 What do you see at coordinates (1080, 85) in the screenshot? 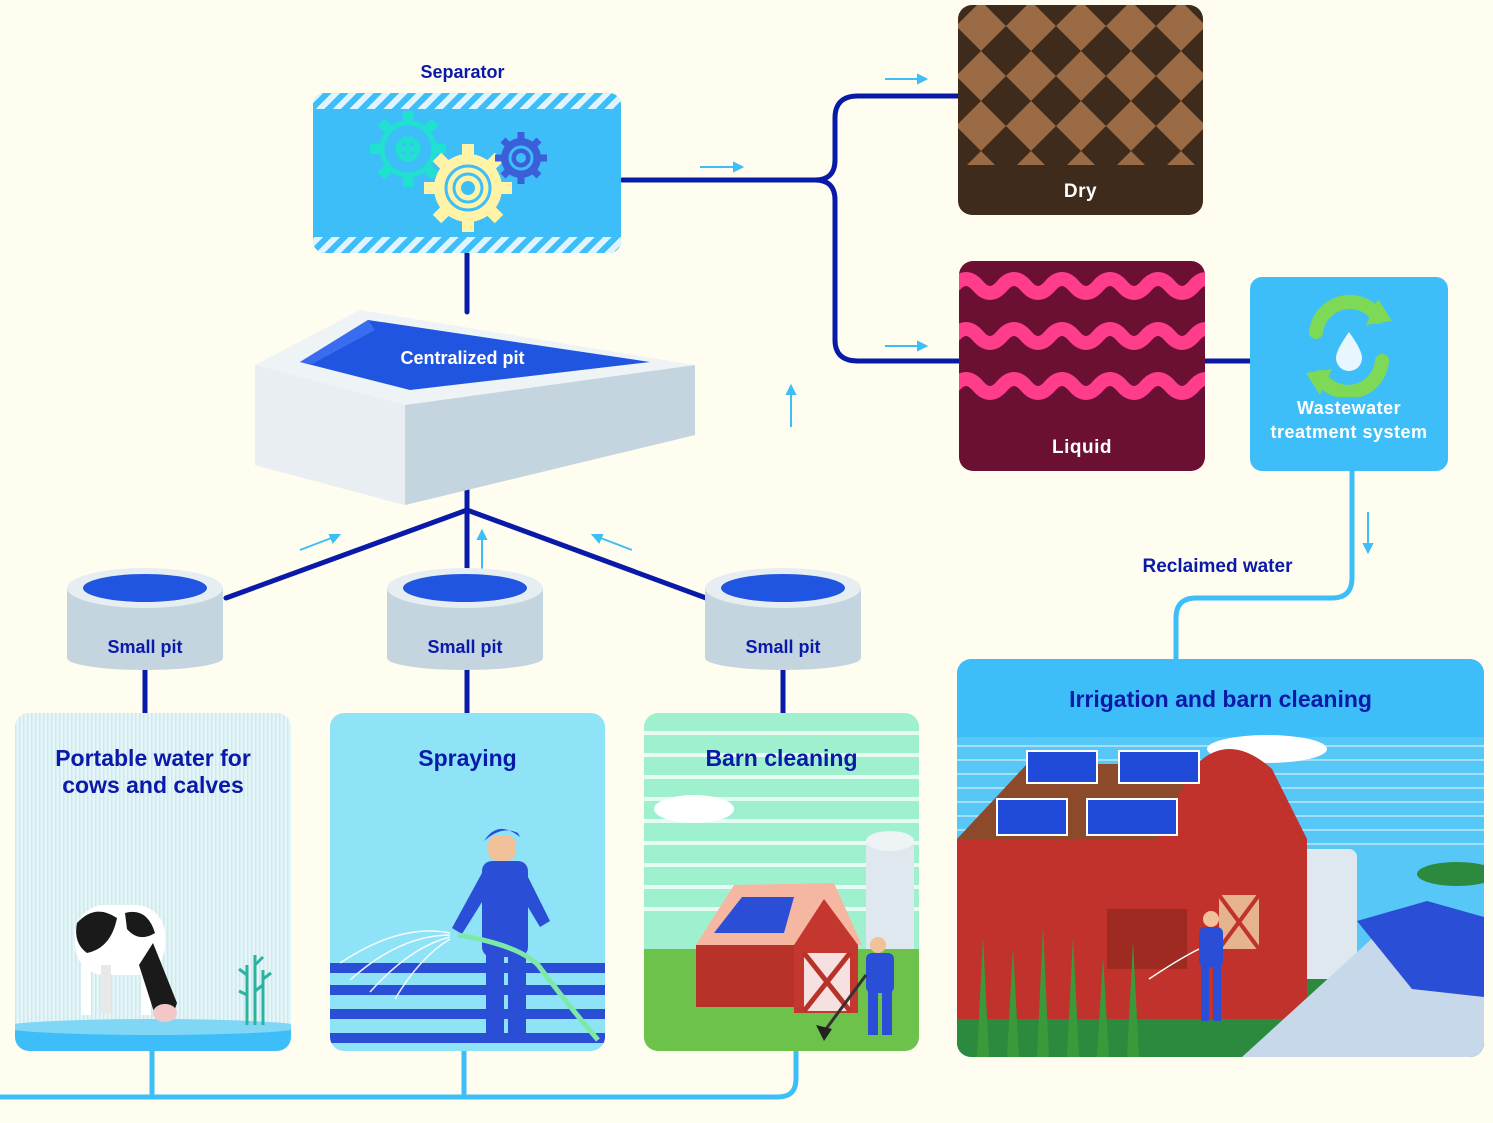
I see `dry-pattern` at bounding box center [1080, 85].